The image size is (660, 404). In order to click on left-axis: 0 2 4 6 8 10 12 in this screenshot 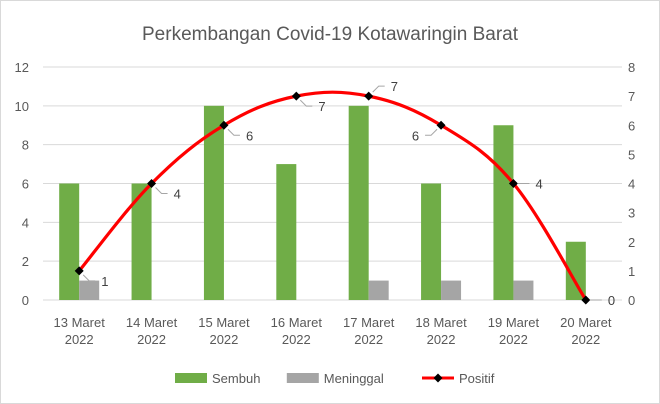, I will do `click(22, 184)`.